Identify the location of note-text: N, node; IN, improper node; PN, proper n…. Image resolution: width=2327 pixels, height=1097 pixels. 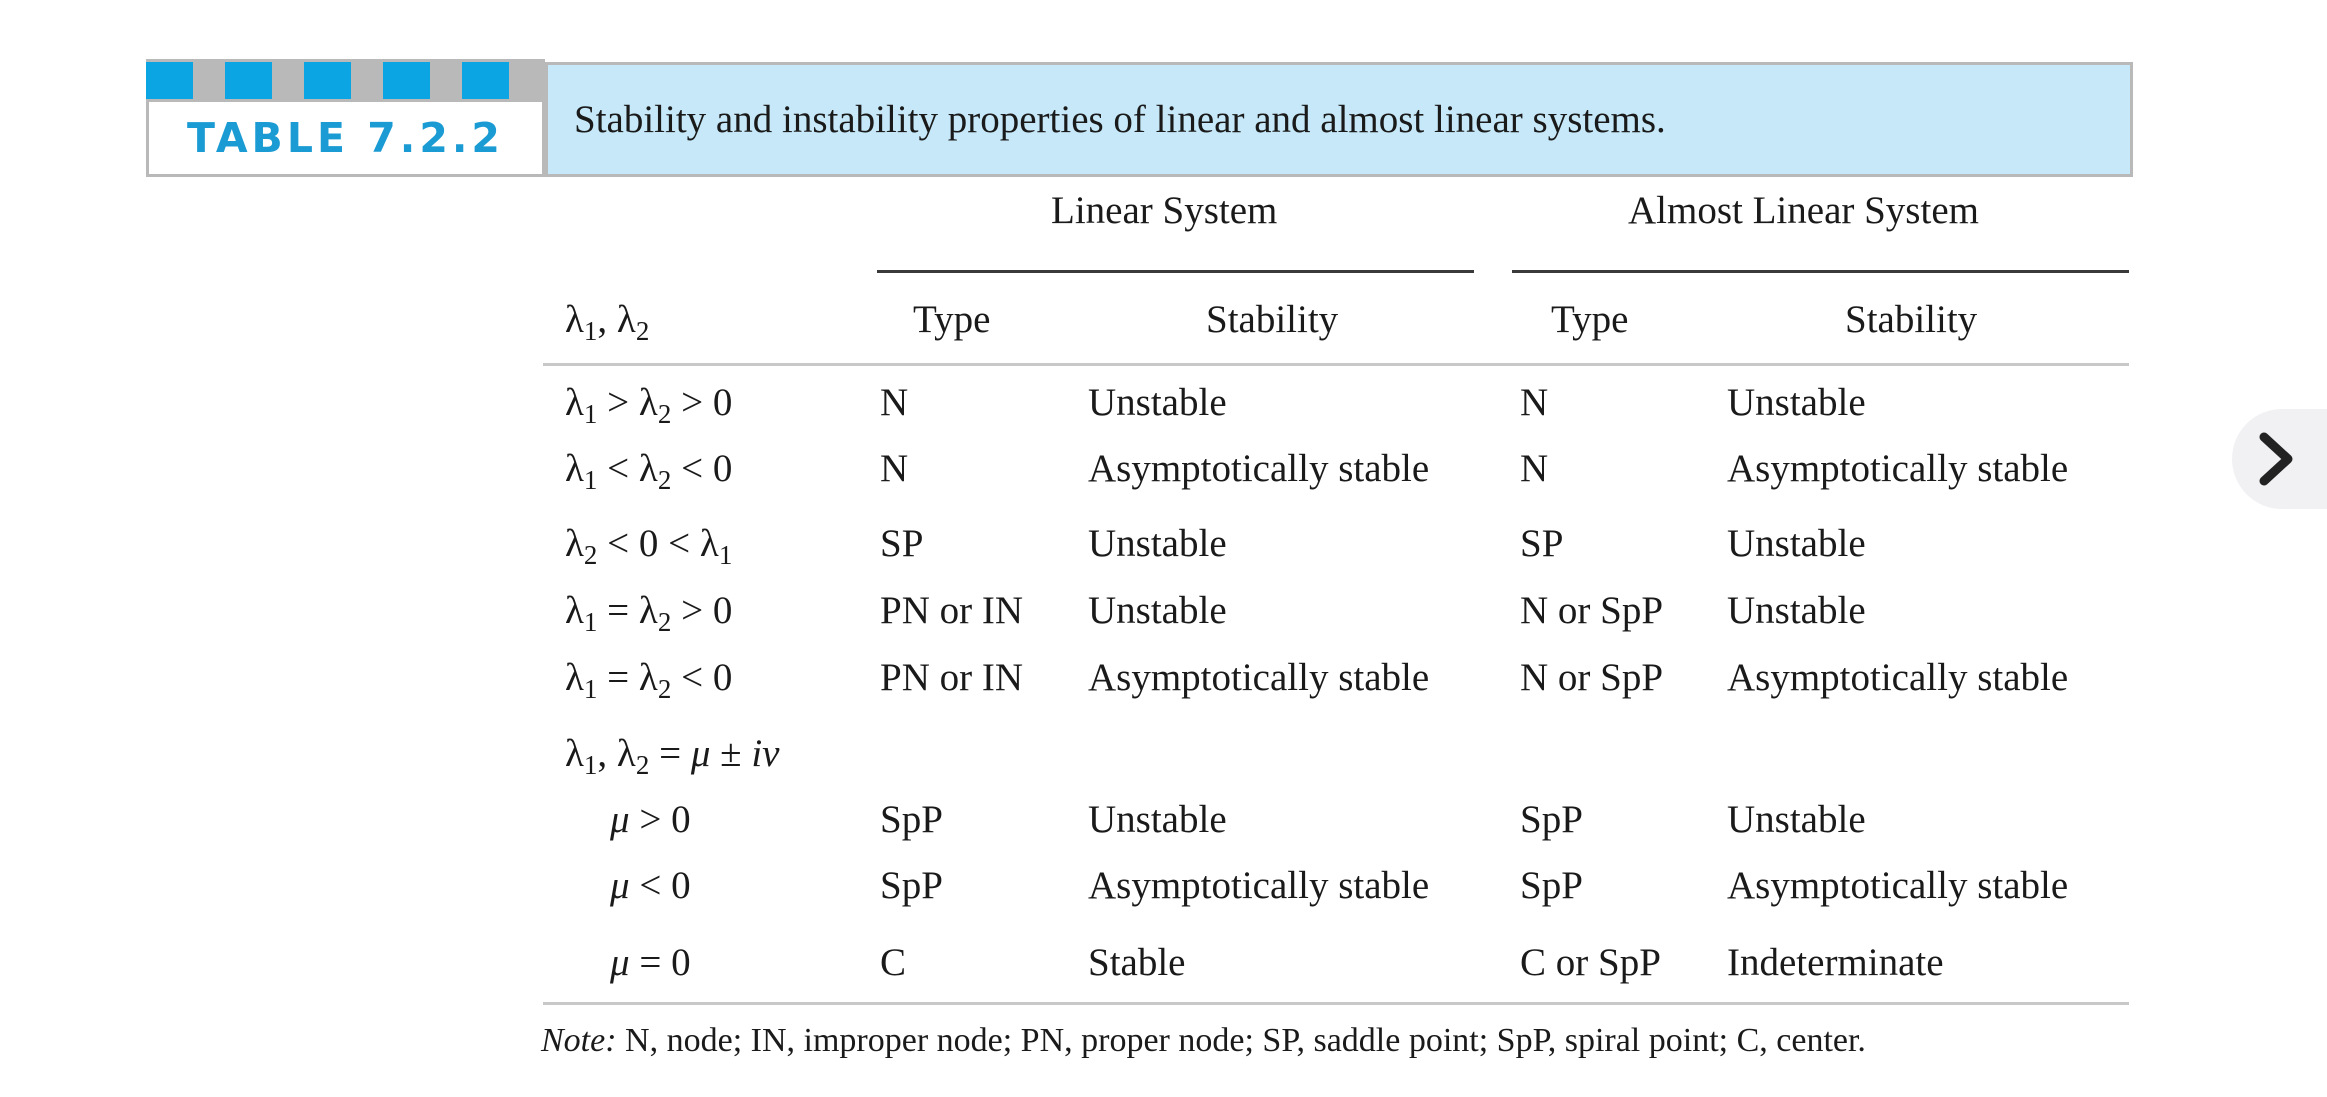
(1241, 1040).